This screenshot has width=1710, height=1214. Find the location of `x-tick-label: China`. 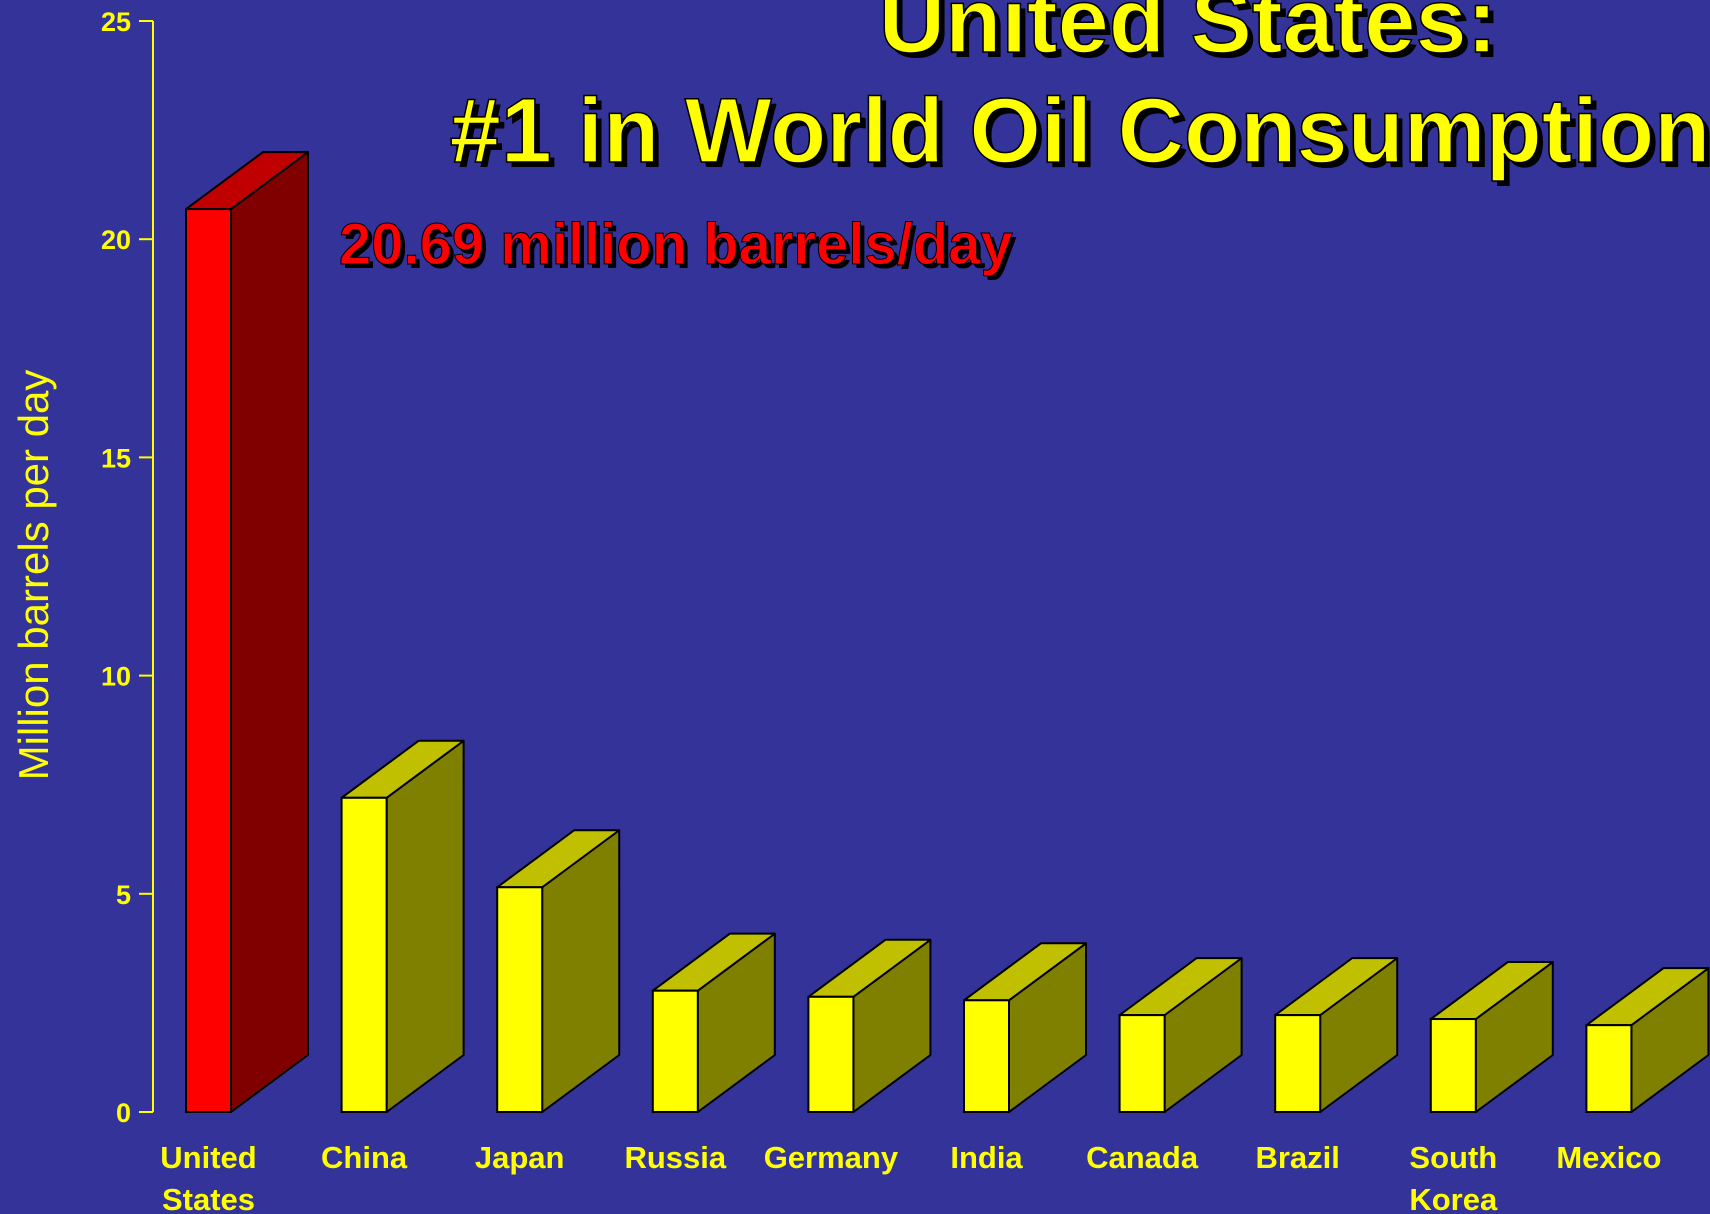

x-tick-label: China is located at coordinates (364, 1157).